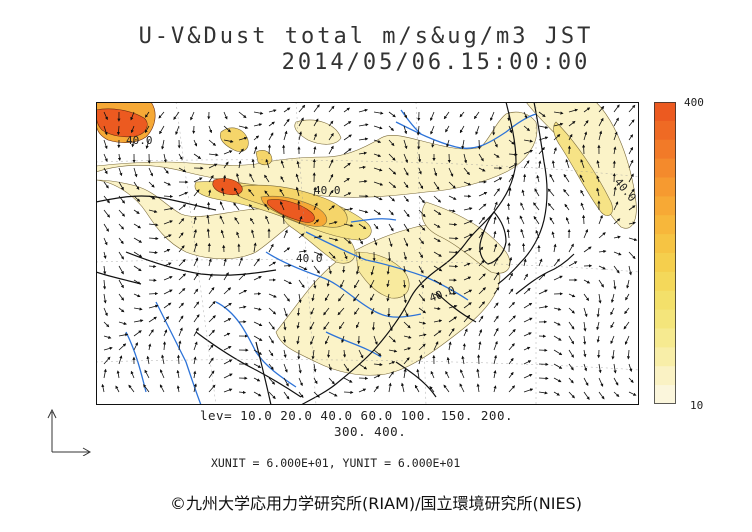 This screenshot has width=752, height=532. I want to click on contour-levels-line2: 300. 400., so click(370, 431).